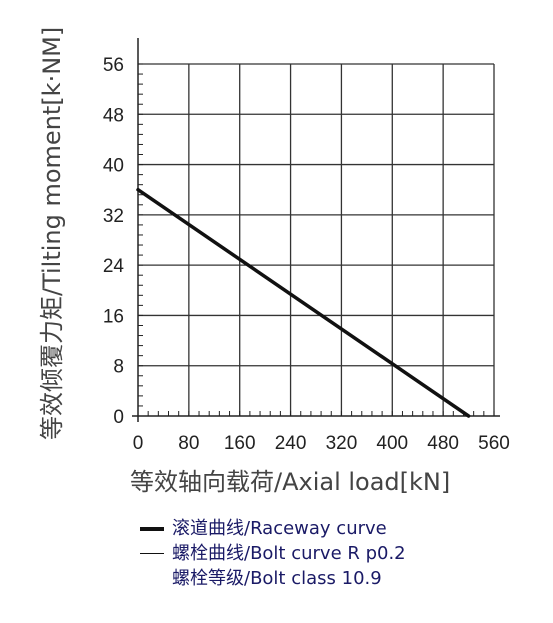 The height and width of the screenshot is (623, 553). What do you see at coordinates (113, 115) in the screenshot?
I see `y-tick-label: 48` at bounding box center [113, 115].